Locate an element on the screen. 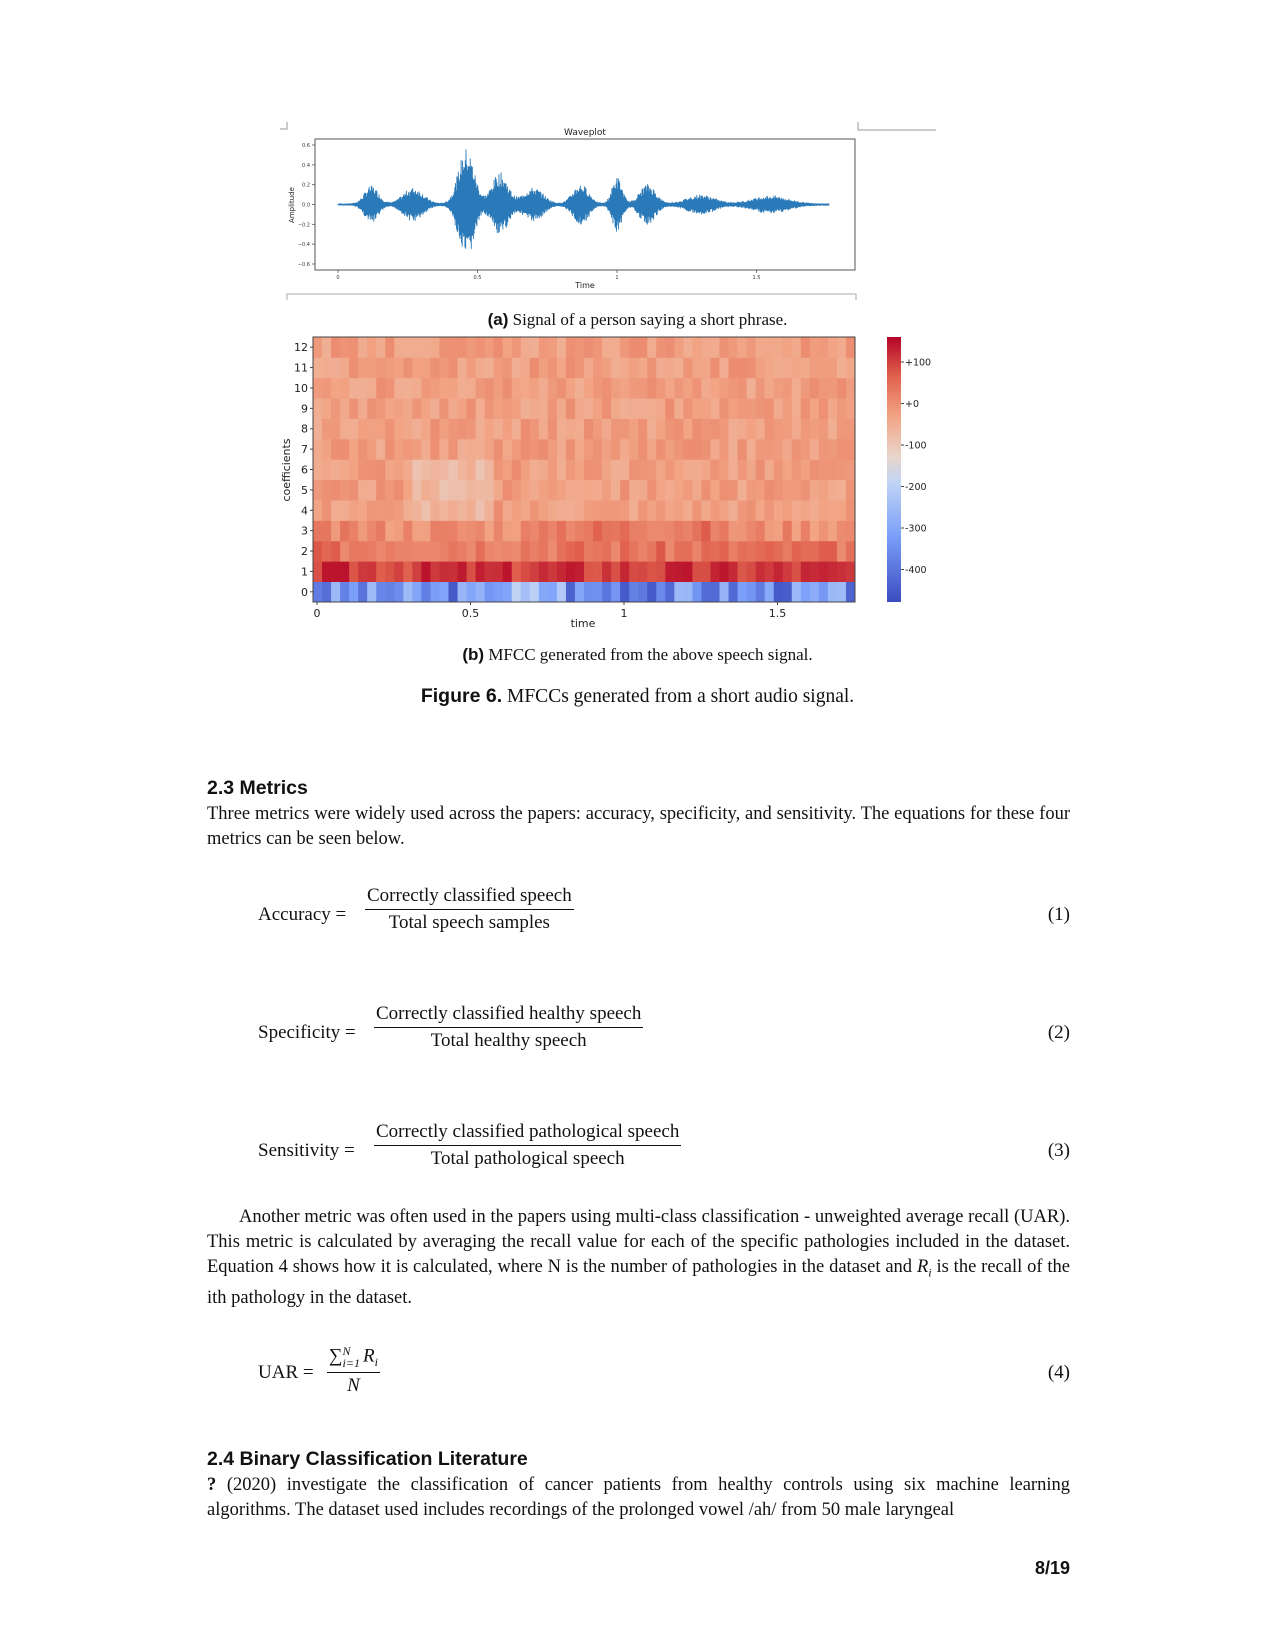  mfcc-ytick-label: 1 is located at coordinates (304, 571).